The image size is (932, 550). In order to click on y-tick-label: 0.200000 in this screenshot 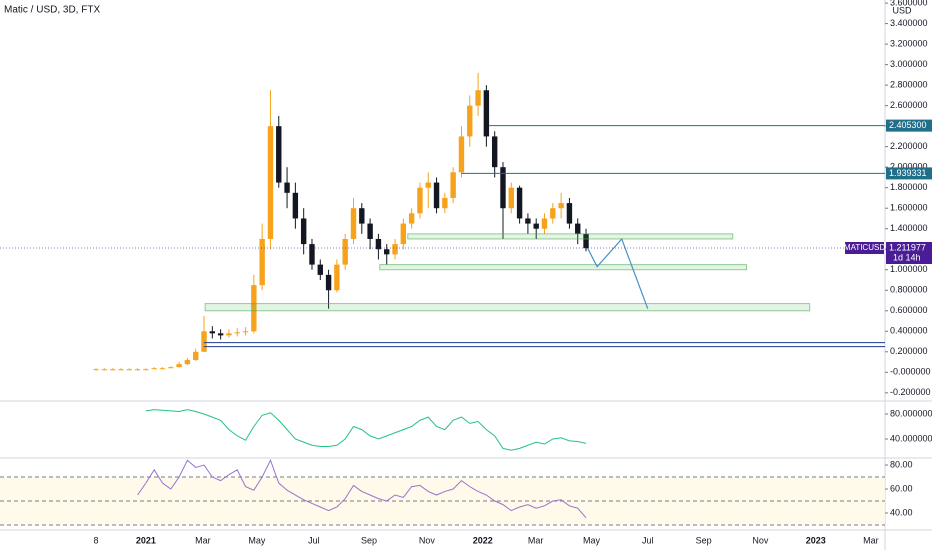, I will do `click(909, 351)`.